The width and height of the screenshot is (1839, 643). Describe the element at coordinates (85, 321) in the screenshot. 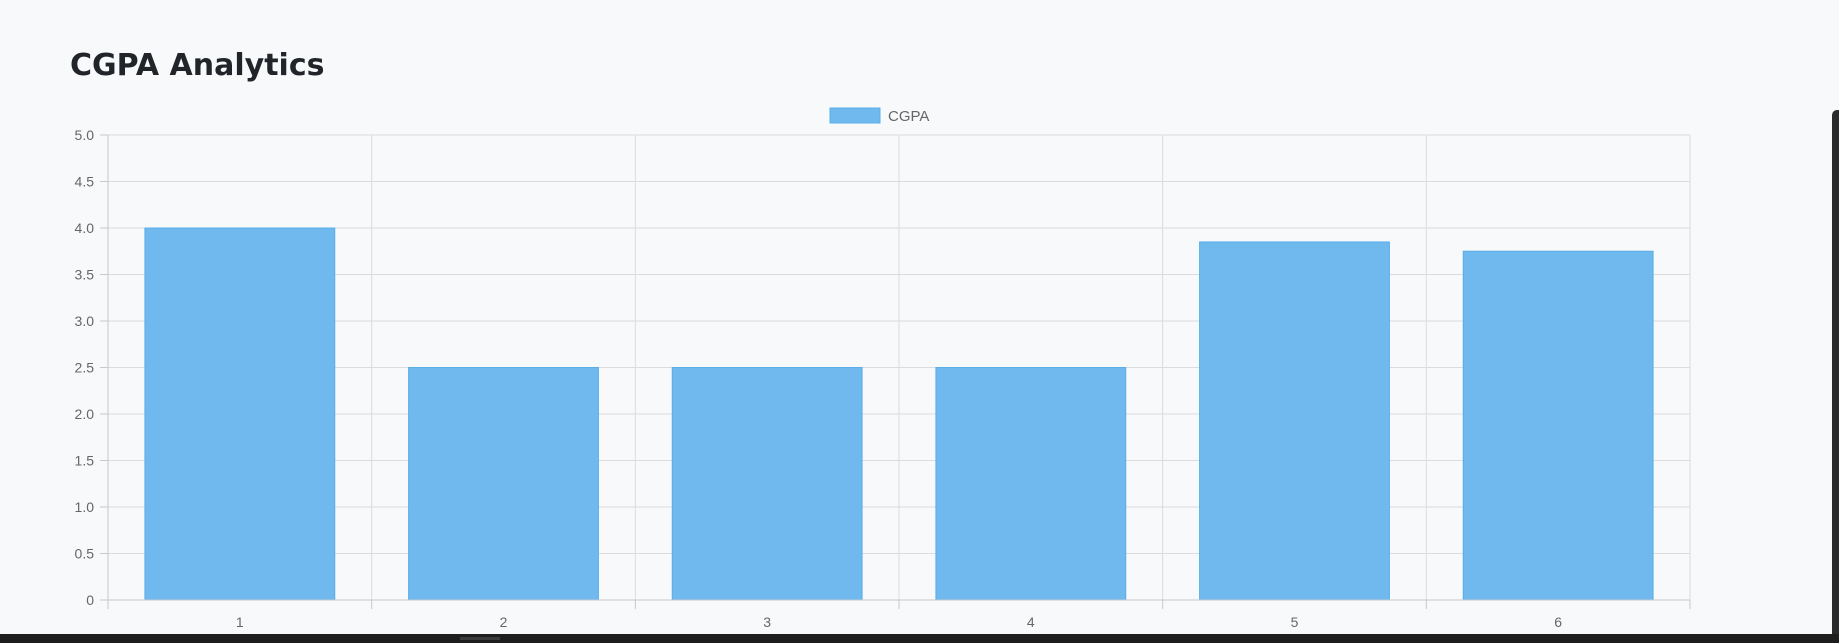

I see `y-tick-label: 3.0` at that location.